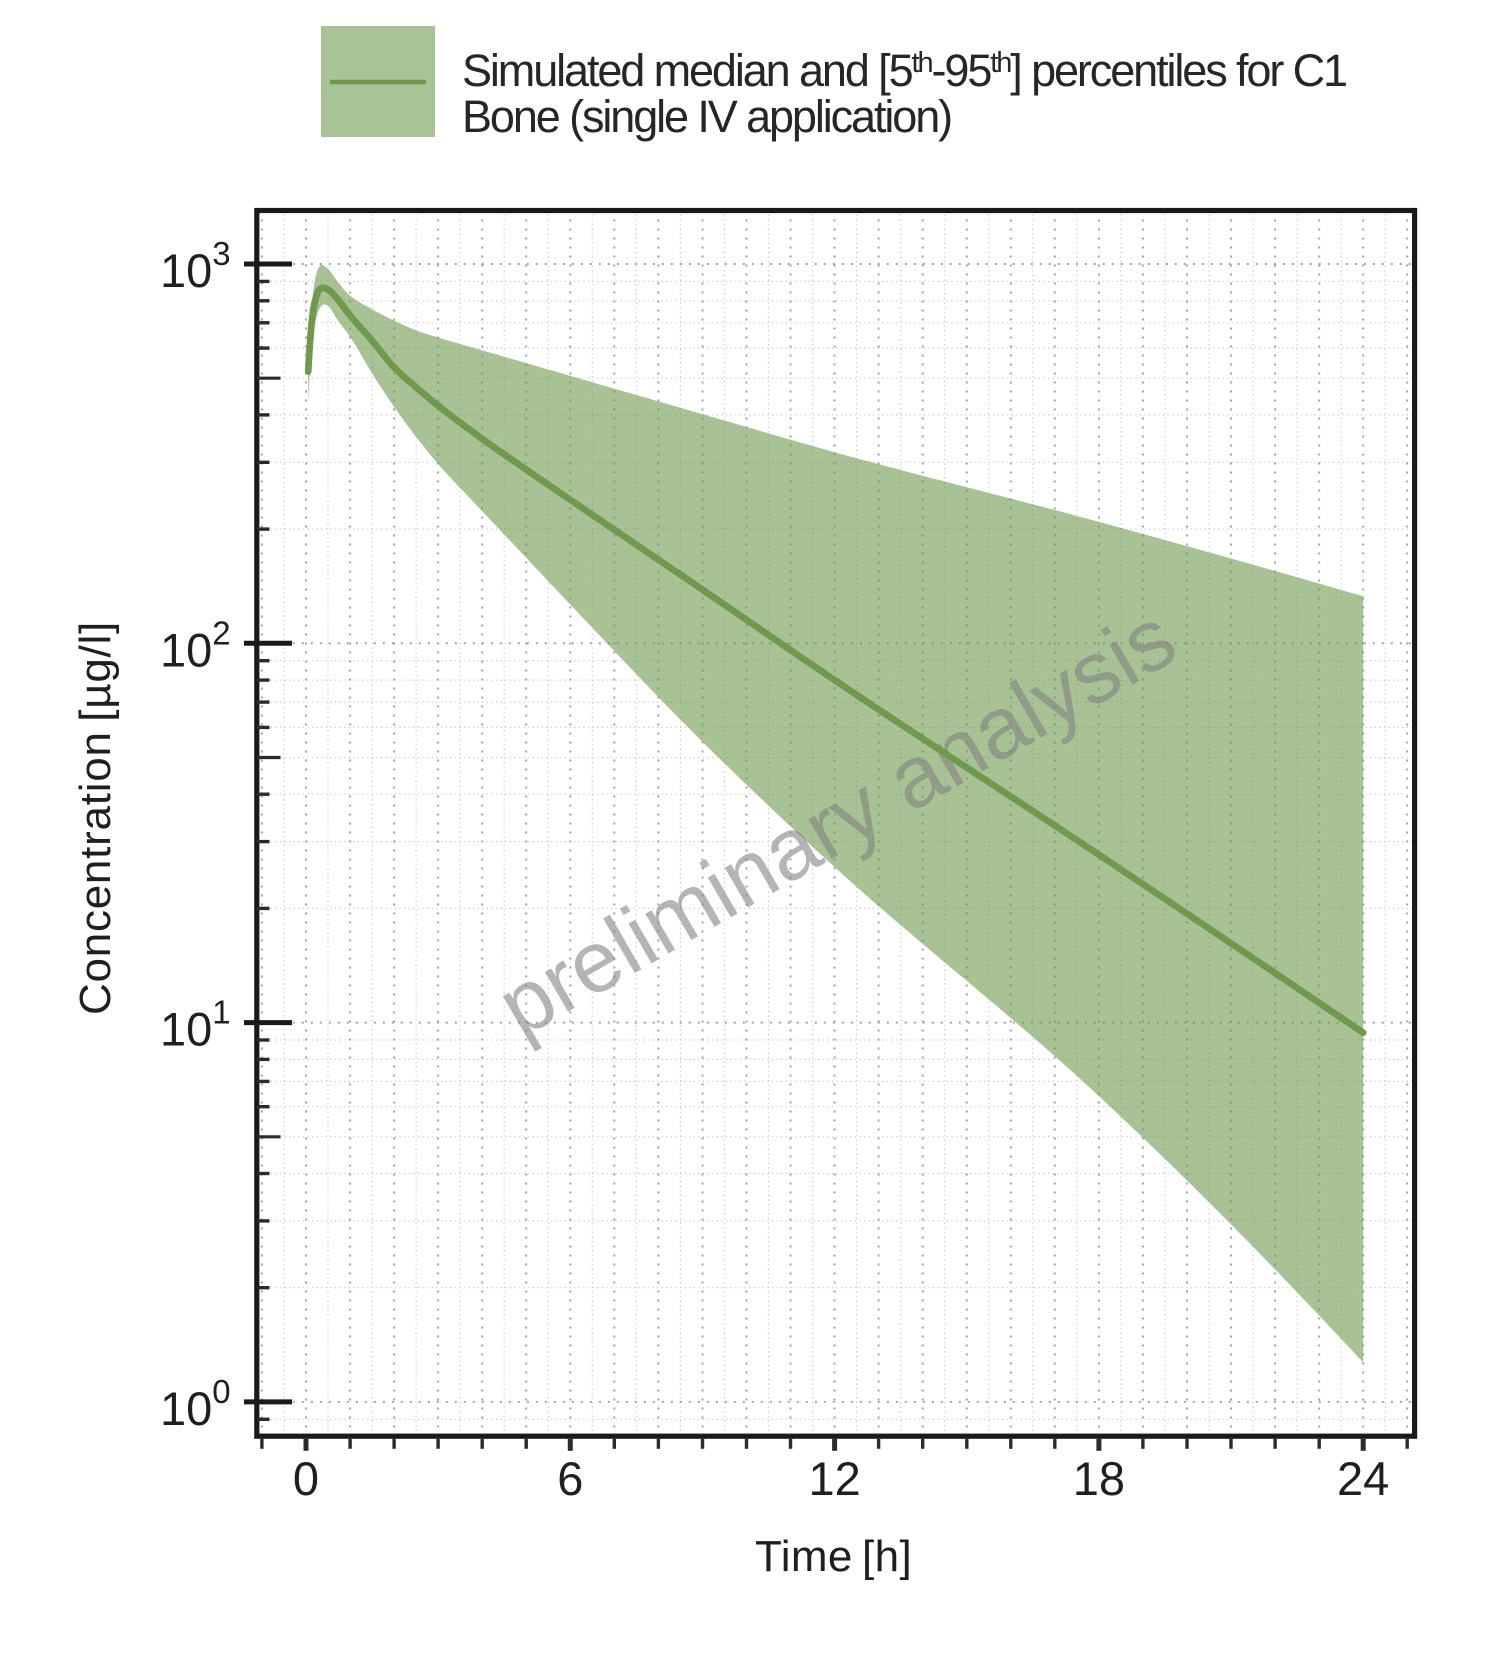 Image resolution: width=1500 pixels, height=1665 pixels. I want to click on svg-text: 6, so click(570, 1478).